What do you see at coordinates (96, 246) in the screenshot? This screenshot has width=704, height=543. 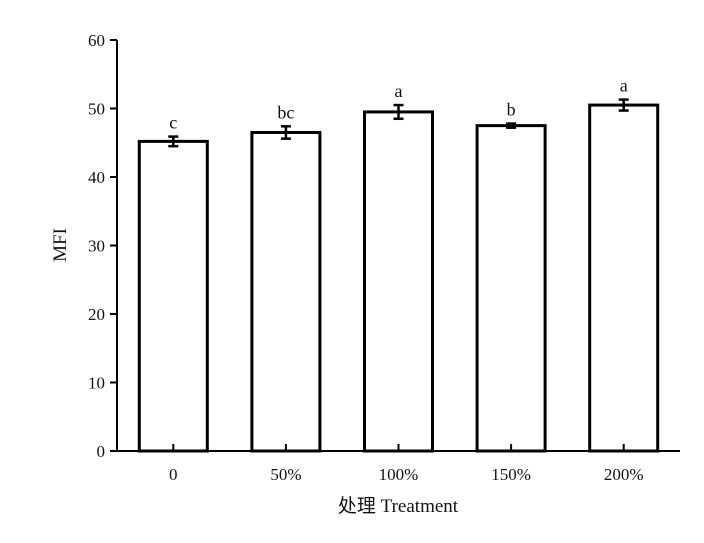 I see `y-tick-label: 30` at bounding box center [96, 246].